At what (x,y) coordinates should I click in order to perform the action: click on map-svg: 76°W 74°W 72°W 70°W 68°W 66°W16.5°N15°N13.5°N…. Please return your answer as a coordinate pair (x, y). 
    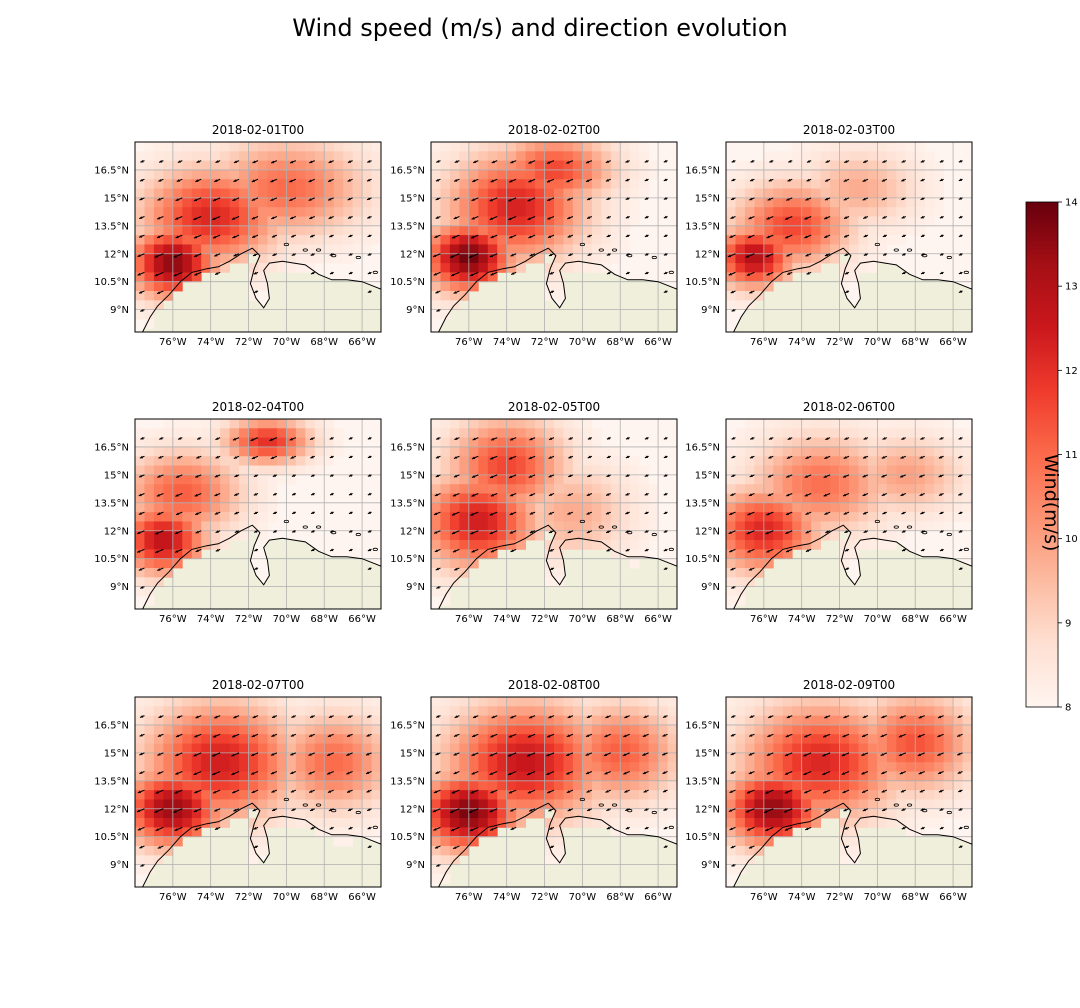
    Looking at the image, I should click on (238, 244).